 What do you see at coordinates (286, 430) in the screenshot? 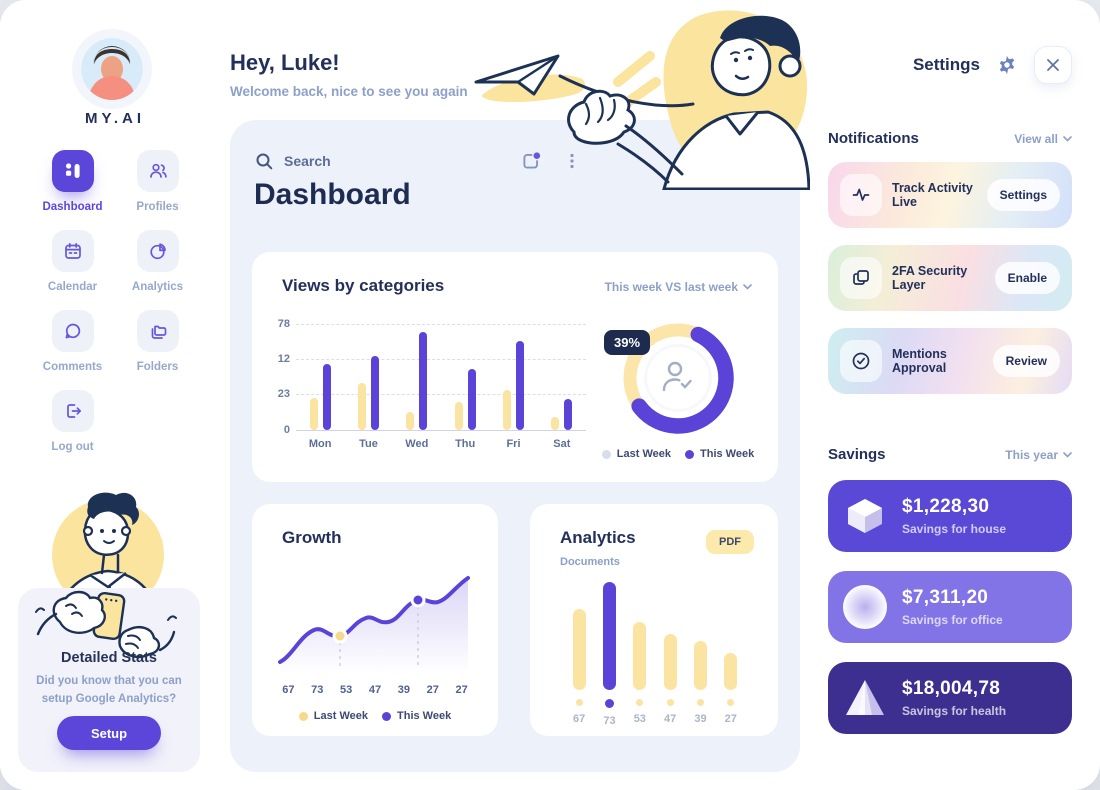
I see `y-axis-tick: 0` at bounding box center [286, 430].